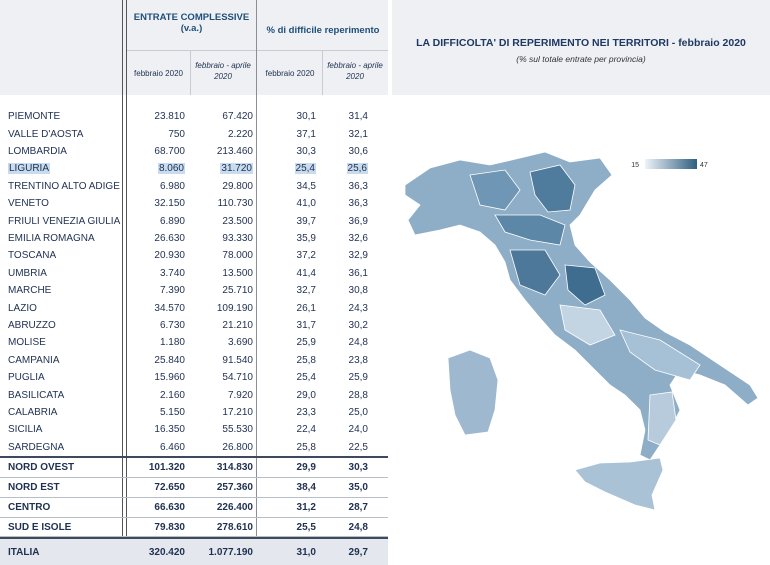  What do you see at coordinates (158, 377) in the screenshot?
I see `cell-value: 15.960` at bounding box center [158, 377].